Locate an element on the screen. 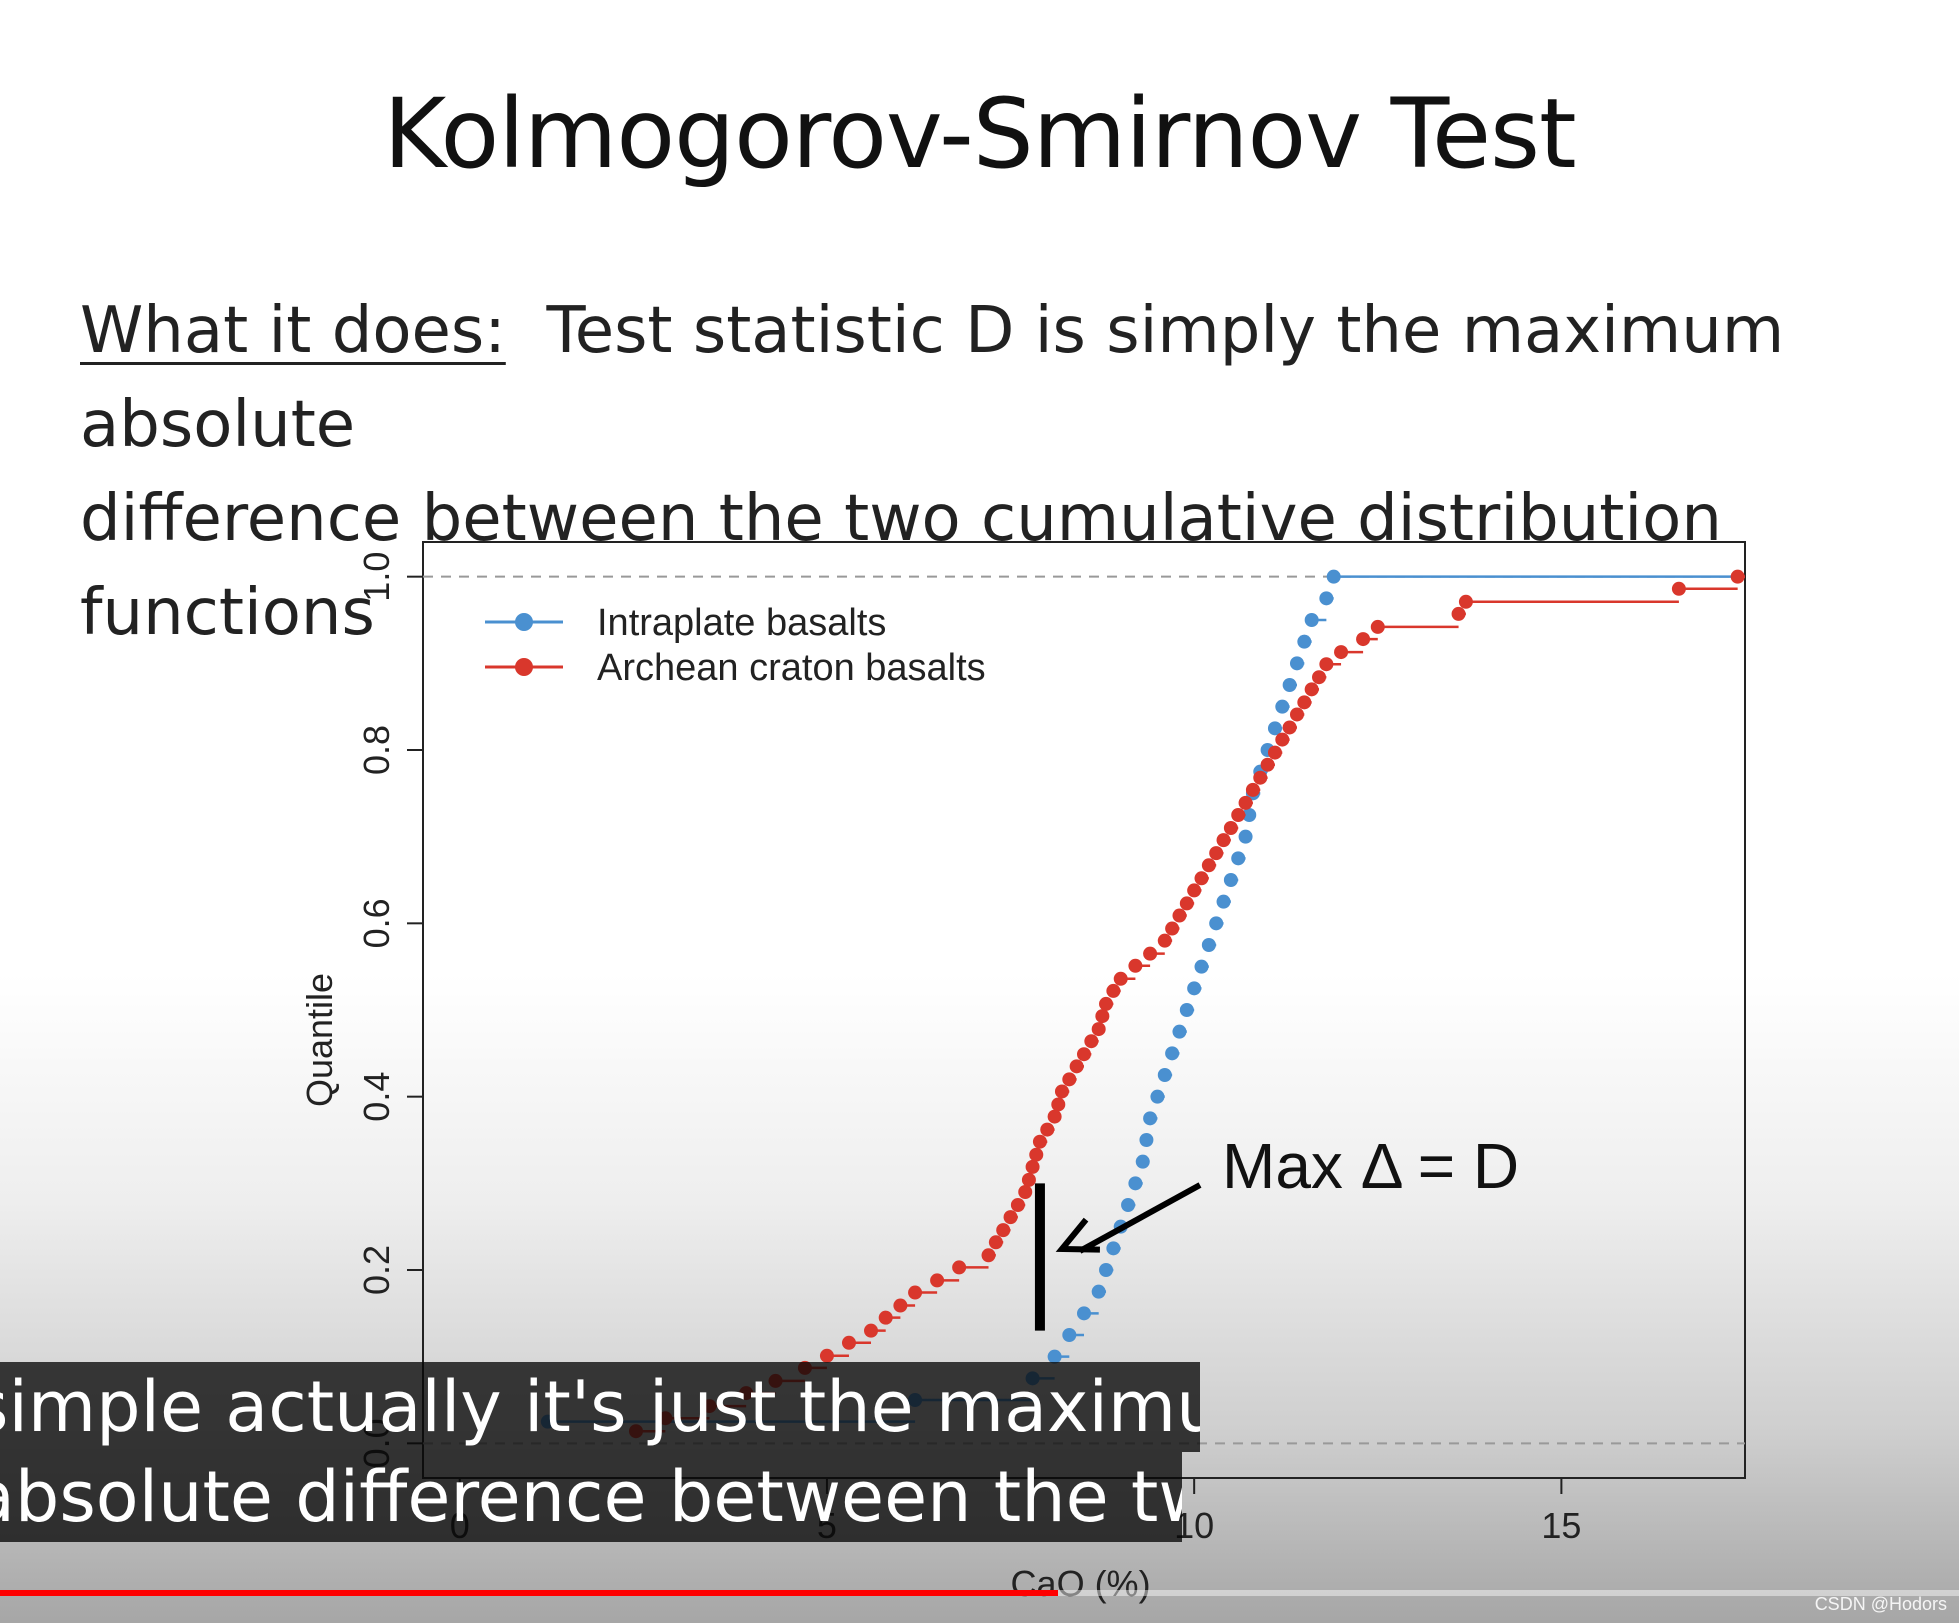 This screenshot has width=1959, height=1623. y-axis-label: Quantile is located at coordinates (319, 1040).